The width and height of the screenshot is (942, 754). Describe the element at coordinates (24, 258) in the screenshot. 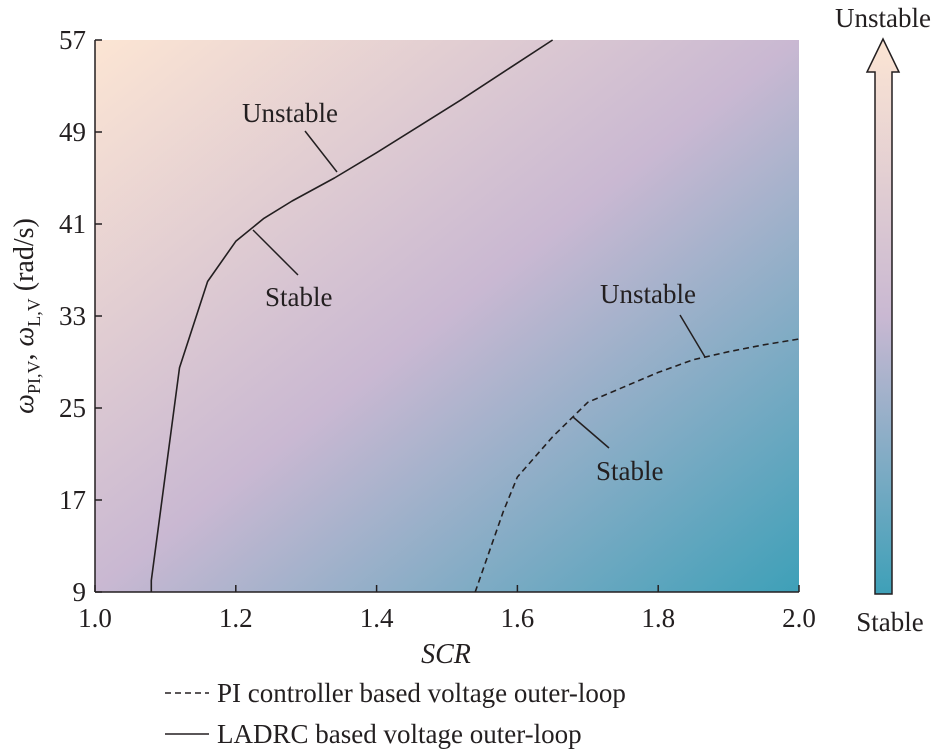

I see `y-axis-unit: (rad/s)` at that location.